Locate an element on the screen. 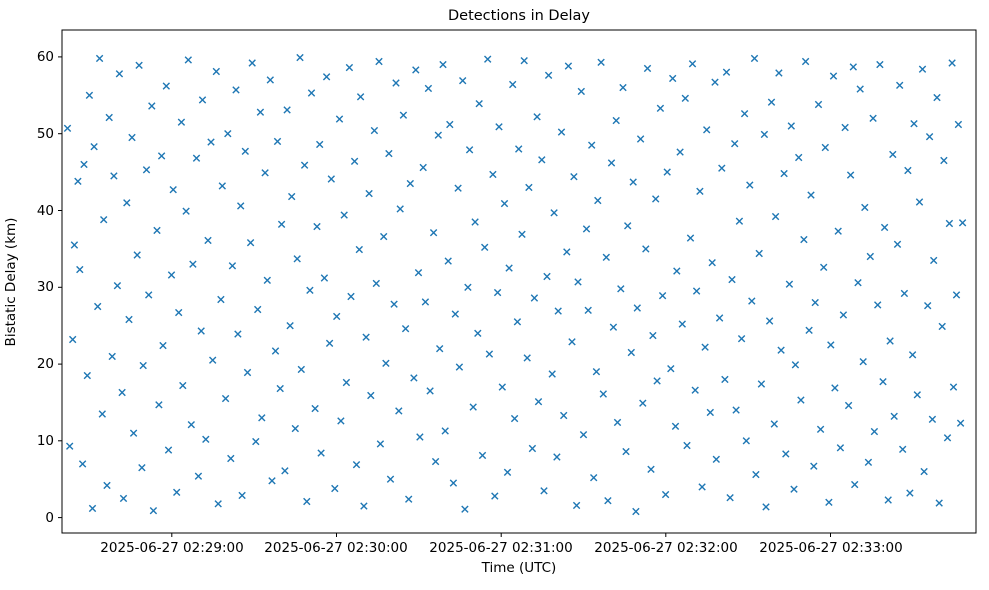  y-tick-label-5: 50 is located at coordinates (45, 134).